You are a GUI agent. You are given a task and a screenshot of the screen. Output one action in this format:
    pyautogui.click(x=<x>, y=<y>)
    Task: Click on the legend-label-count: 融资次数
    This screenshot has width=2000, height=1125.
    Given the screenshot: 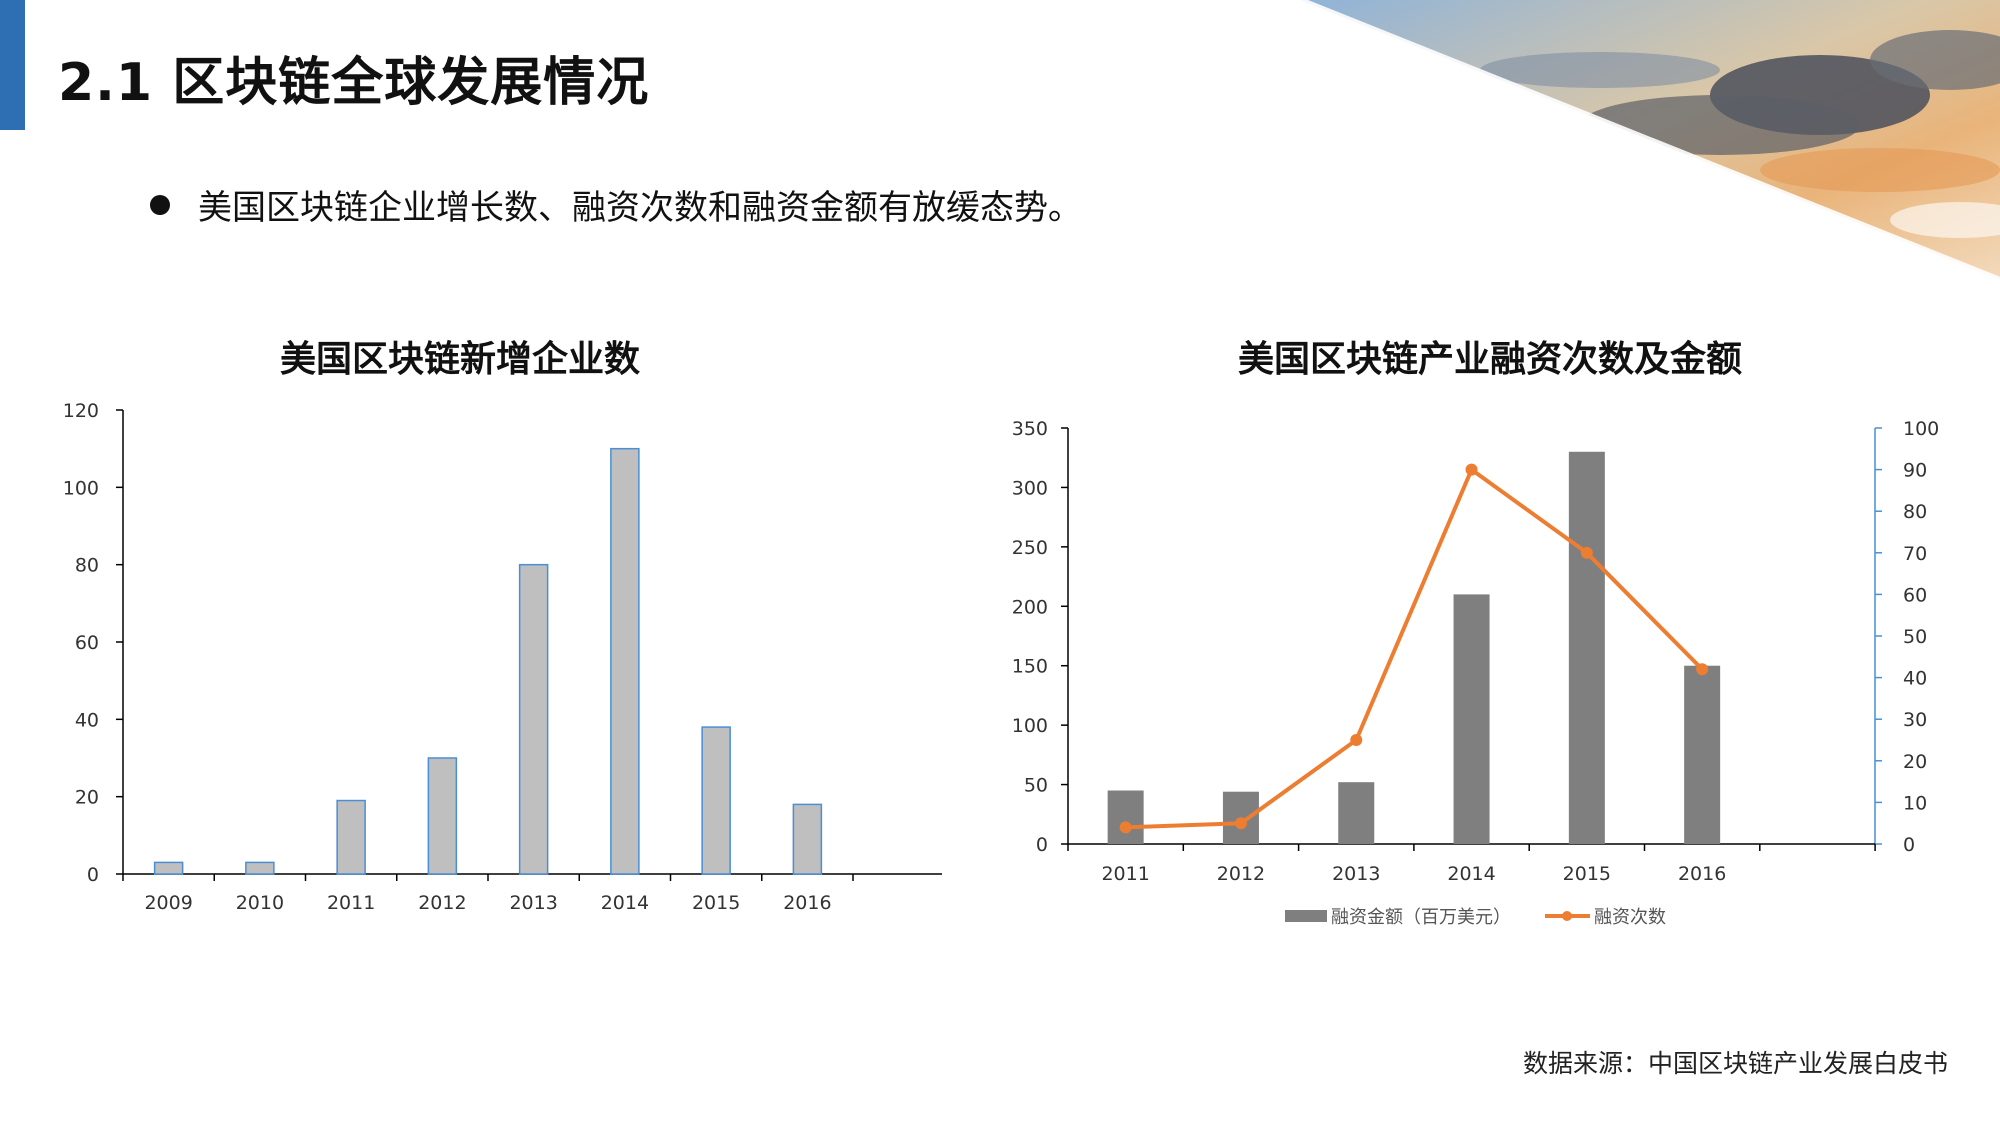 What is the action you would take?
    pyautogui.click(x=1630, y=917)
    